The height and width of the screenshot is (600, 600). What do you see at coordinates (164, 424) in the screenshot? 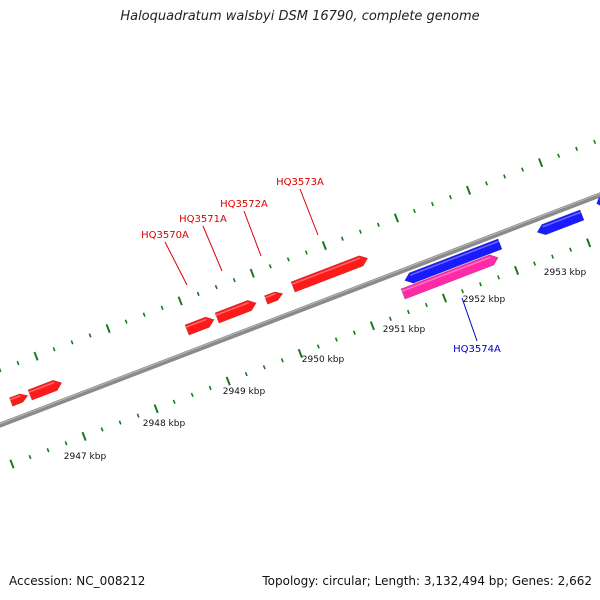
I see `scale-label: 2948 kbp` at bounding box center [164, 424].